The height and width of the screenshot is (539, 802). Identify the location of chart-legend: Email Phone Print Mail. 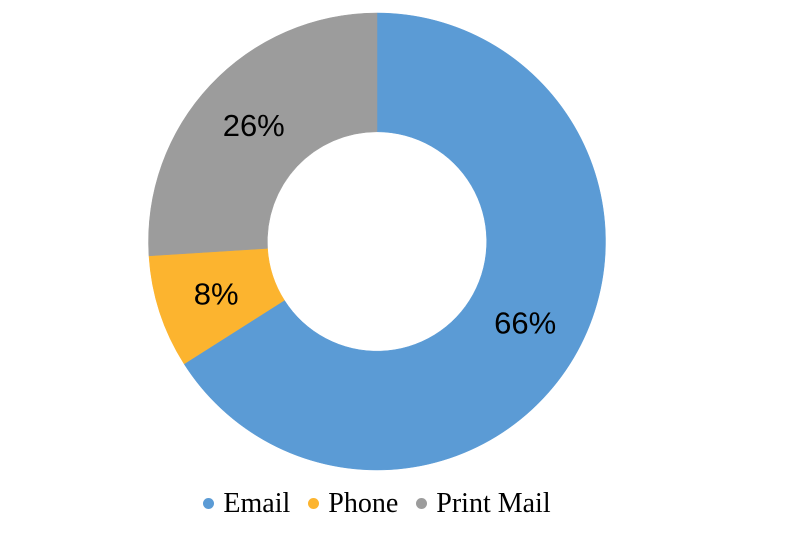
(377, 504).